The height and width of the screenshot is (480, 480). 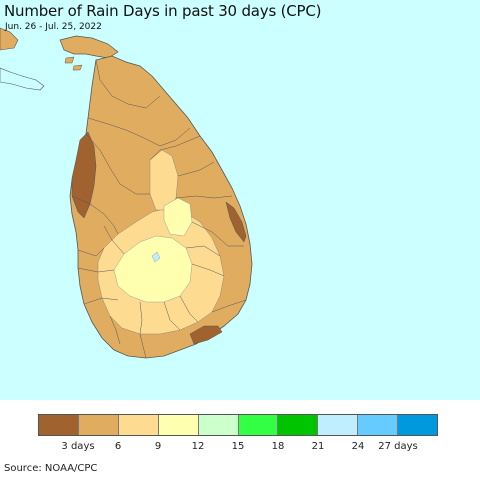 What do you see at coordinates (9, 39) in the screenshot?
I see `india-coast` at bounding box center [9, 39].